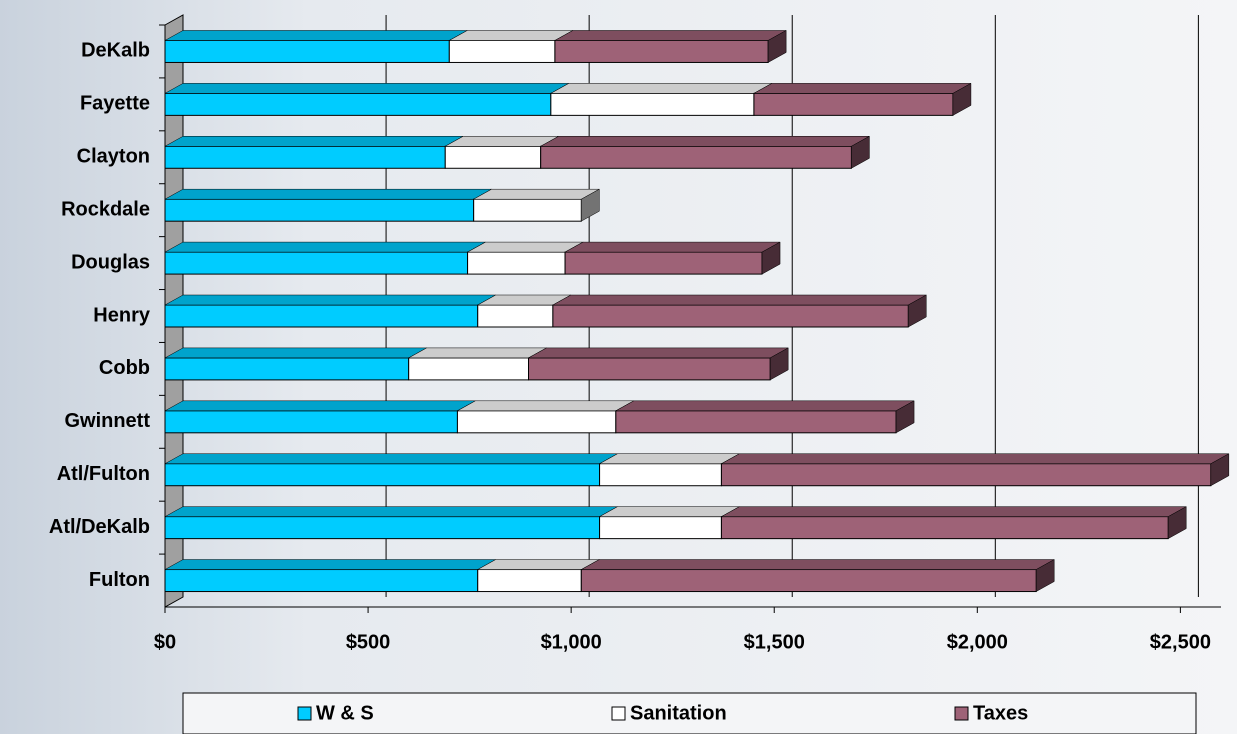  I want to click on y-tick-label: Gwinnett, so click(107, 421).